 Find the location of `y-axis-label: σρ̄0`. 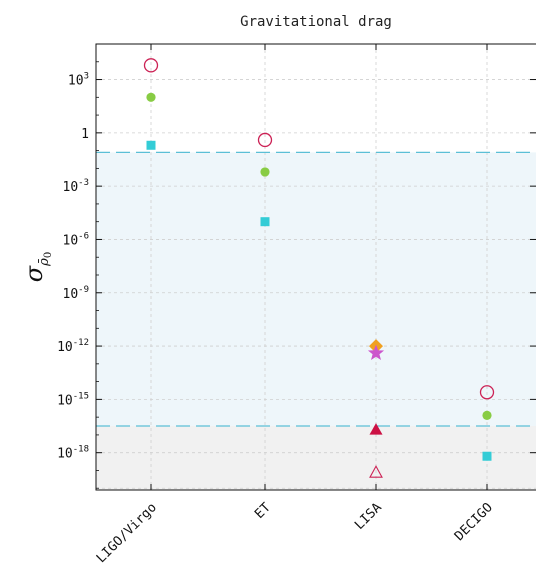

y-axis-label: σρ̄0 is located at coordinates (37, 267).